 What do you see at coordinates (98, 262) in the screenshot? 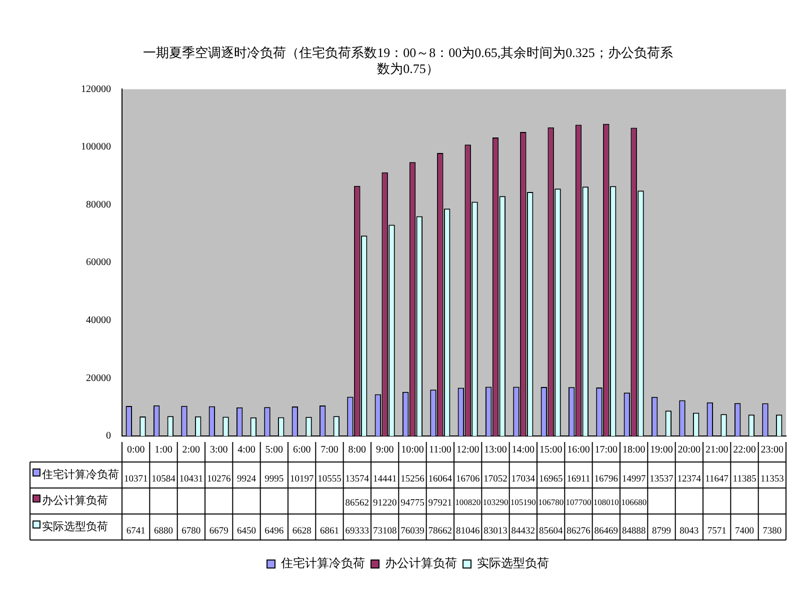
I see `y-tick-label: 60000` at bounding box center [98, 262].